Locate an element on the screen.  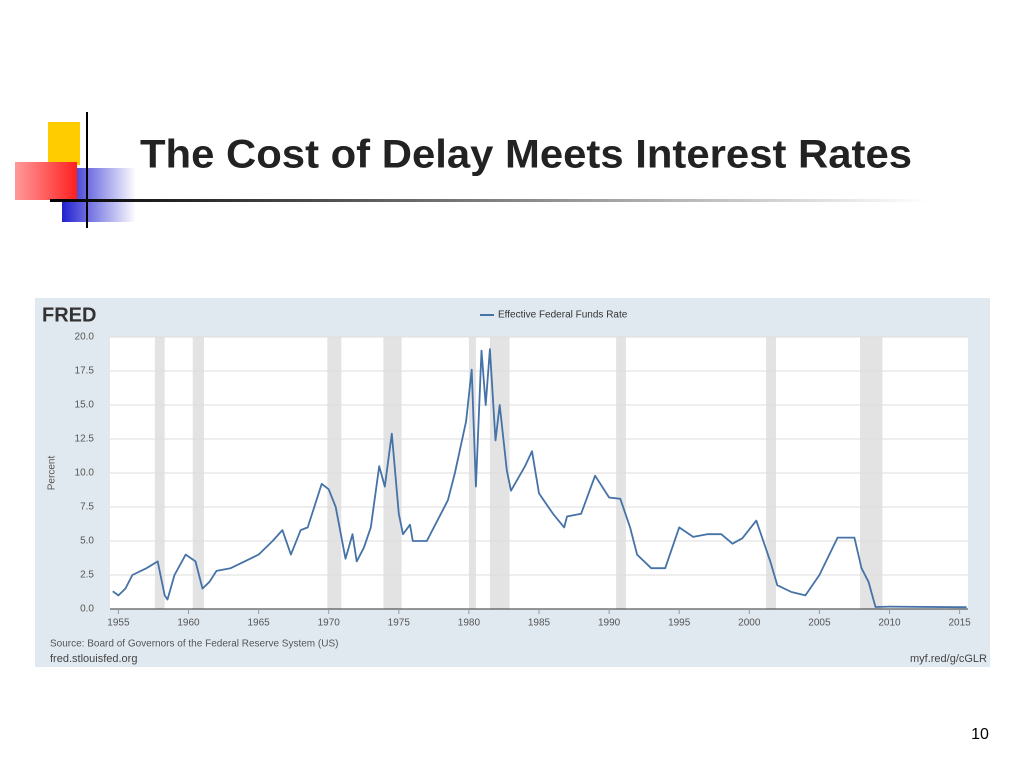
y-tick-label: 17.5 is located at coordinates (85, 371).